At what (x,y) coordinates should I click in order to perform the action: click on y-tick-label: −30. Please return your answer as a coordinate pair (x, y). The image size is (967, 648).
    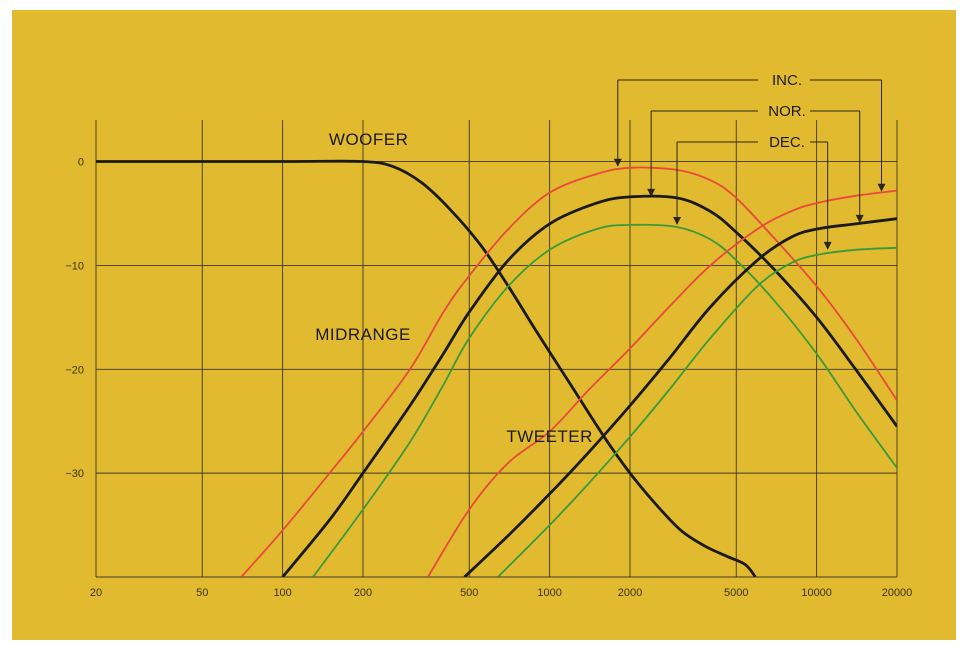
    Looking at the image, I should click on (74, 474).